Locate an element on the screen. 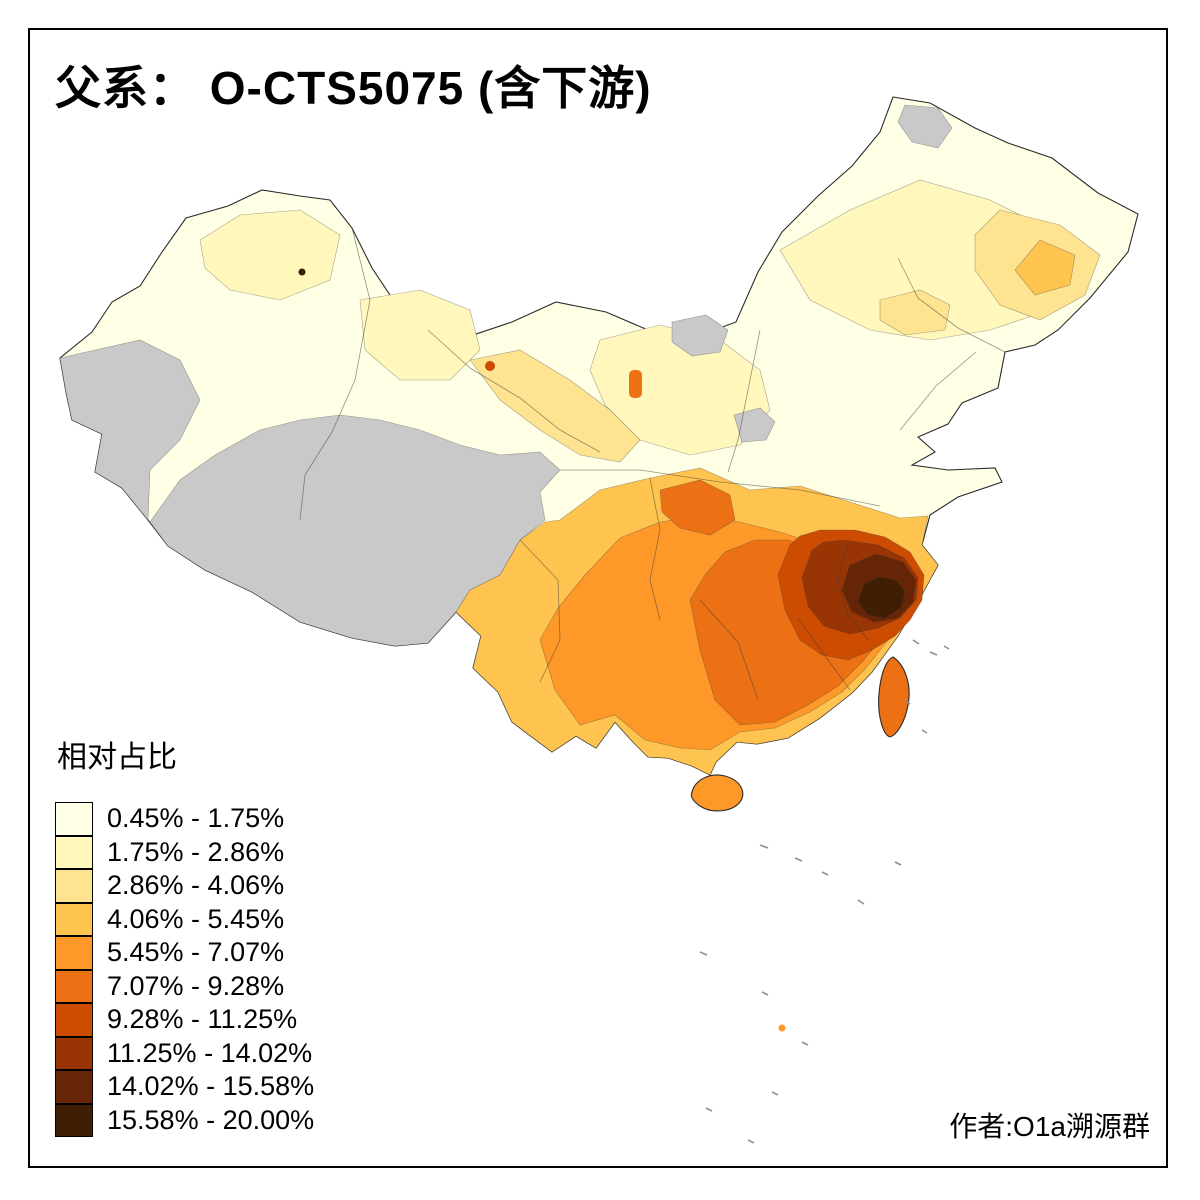 Image resolution: width=1200 pixels, height=1200 pixels. legend-label: 11.25% - 14.02% is located at coordinates (210, 1052).